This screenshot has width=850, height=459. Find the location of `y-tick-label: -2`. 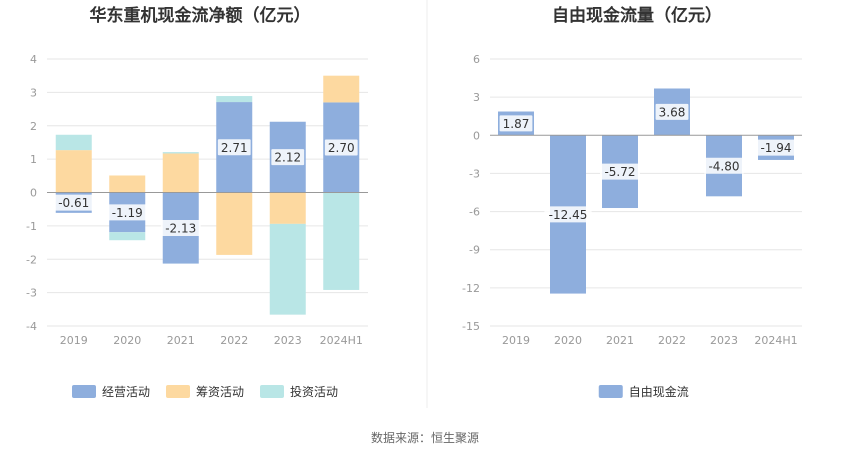

y-tick-label: -2 is located at coordinates (31, 259).